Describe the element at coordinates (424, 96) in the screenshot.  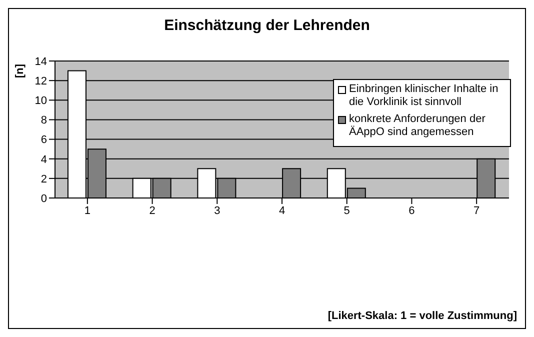
I see `legend-label: Einbringen klinischer Inhalte in die Vorklinik ist sinnvoll` at that location.